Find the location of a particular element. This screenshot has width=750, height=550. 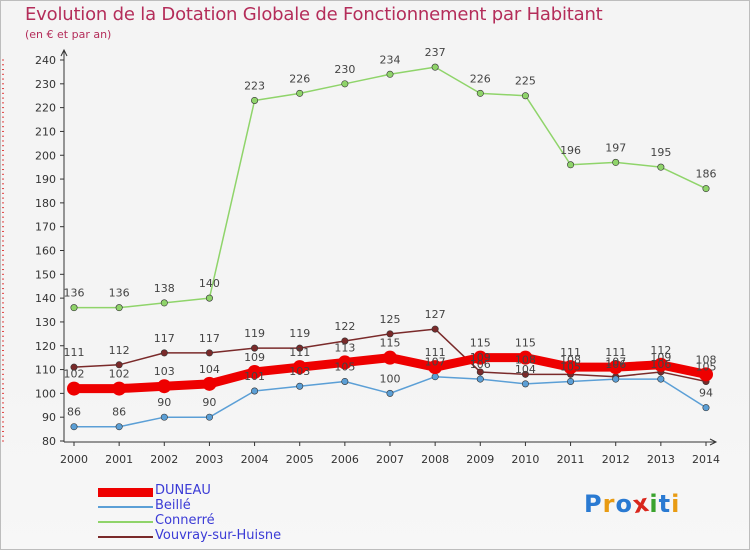

y-tick-label: 120 is located at coordinates (45, 346).